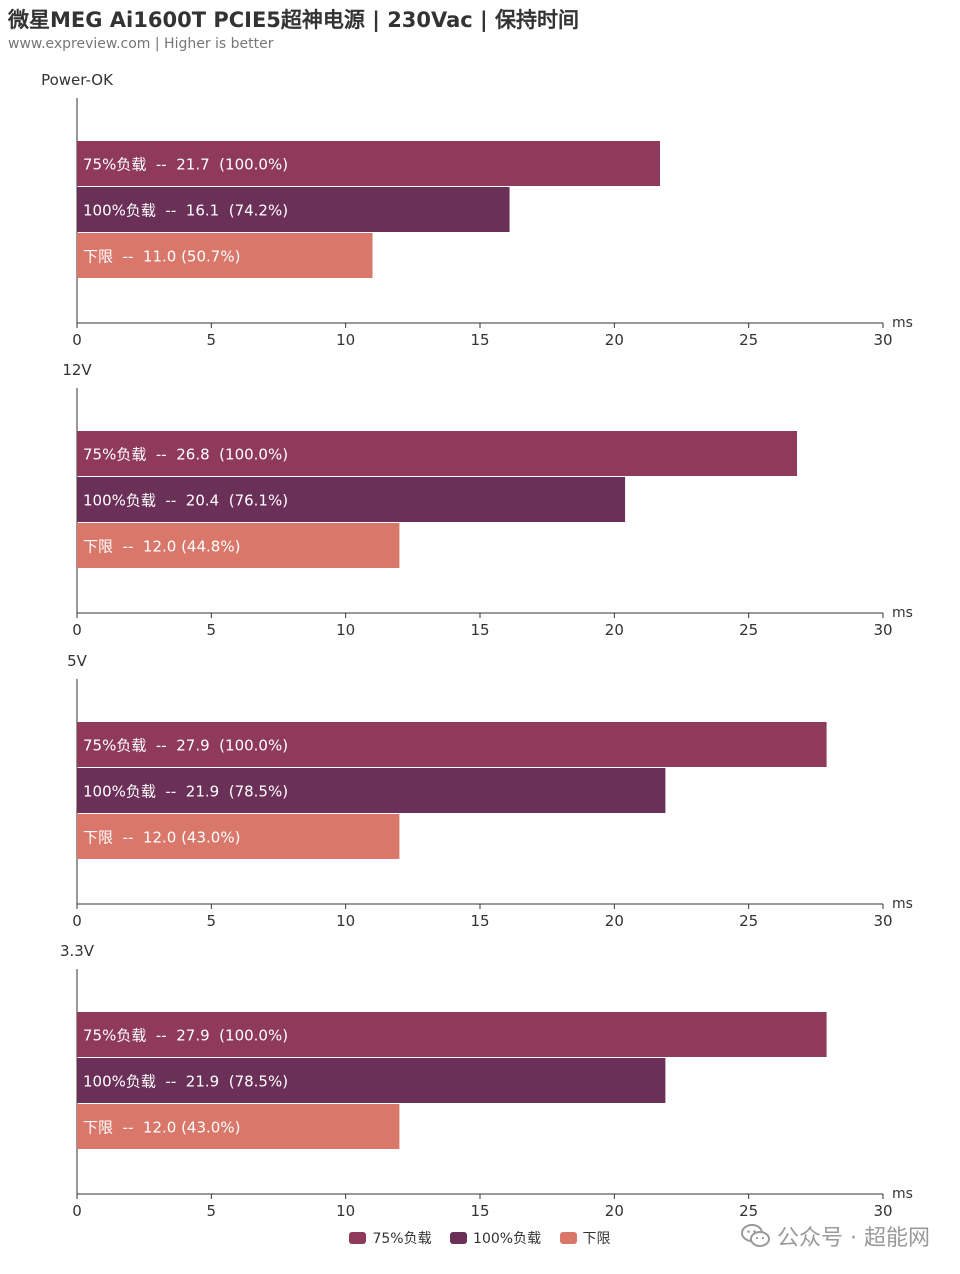 The height and width of the screenshot is (1274, 960). I want to click on chart4-bar-label-75: 75%负载 -- 27.9 (100.0%), so click(185, 1036).